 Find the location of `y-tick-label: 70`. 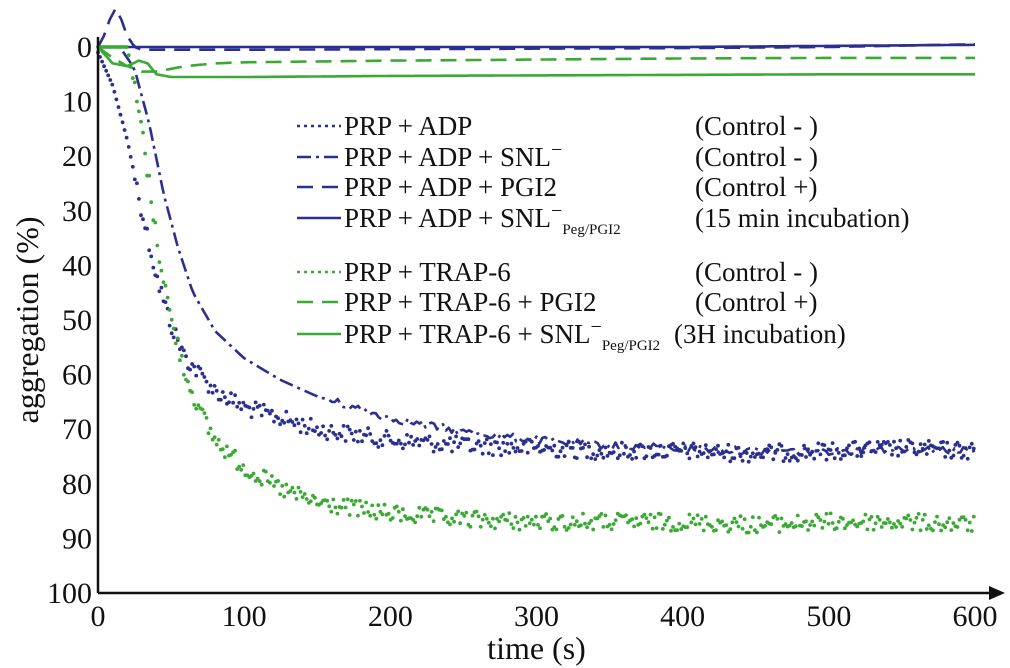

y-tick-label: 70 is located at coordinates (77, 429).